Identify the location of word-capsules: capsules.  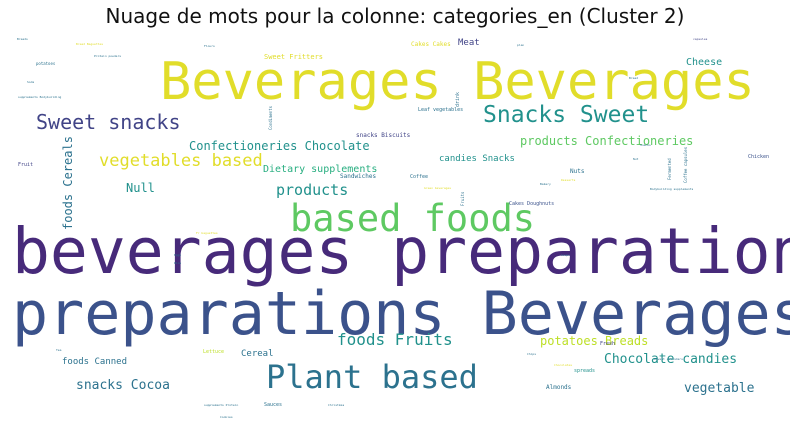
(700, 39).